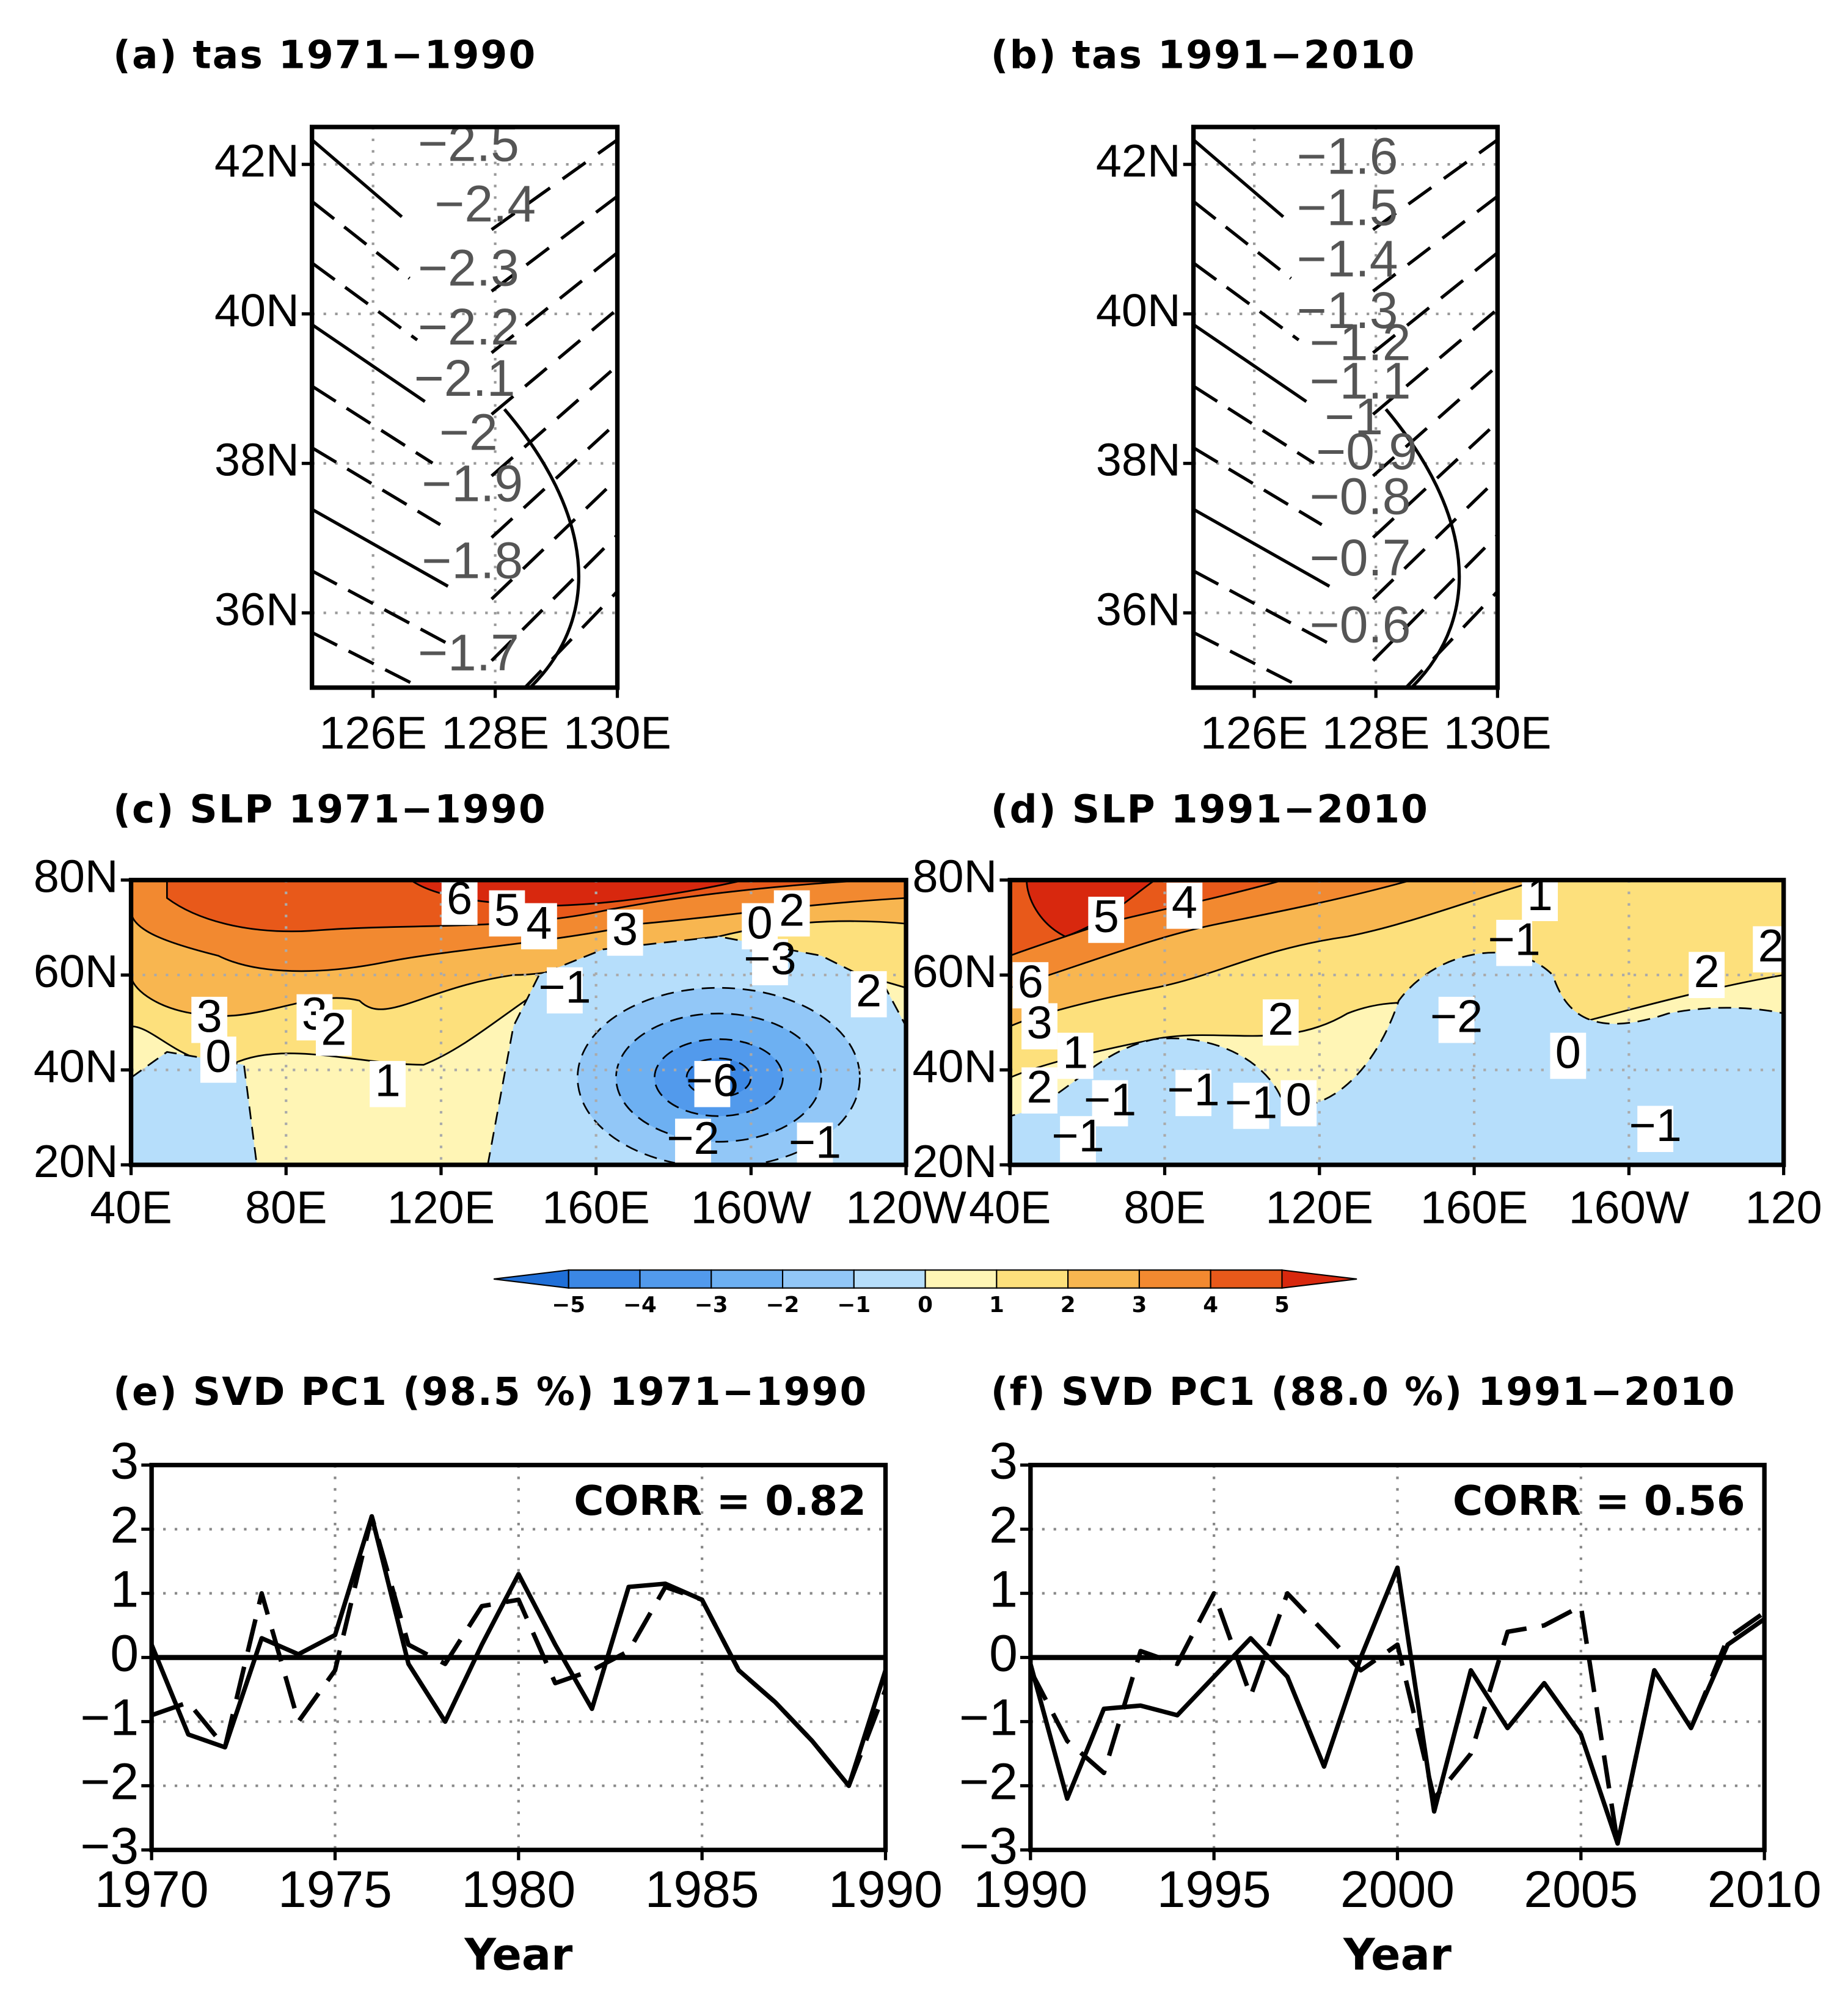  What do you see at coordinates (335, 1889) in the screenshot?
I see `x-tick-label: 1975` at bounding box center [335, 1889].